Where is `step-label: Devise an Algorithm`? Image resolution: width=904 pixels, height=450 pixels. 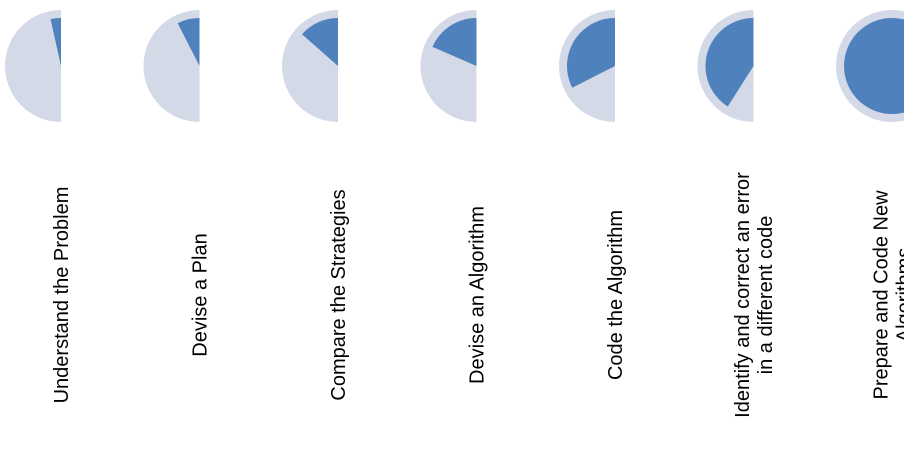
step-label: Devise an Algorithm is located at coordinates (478, 295).